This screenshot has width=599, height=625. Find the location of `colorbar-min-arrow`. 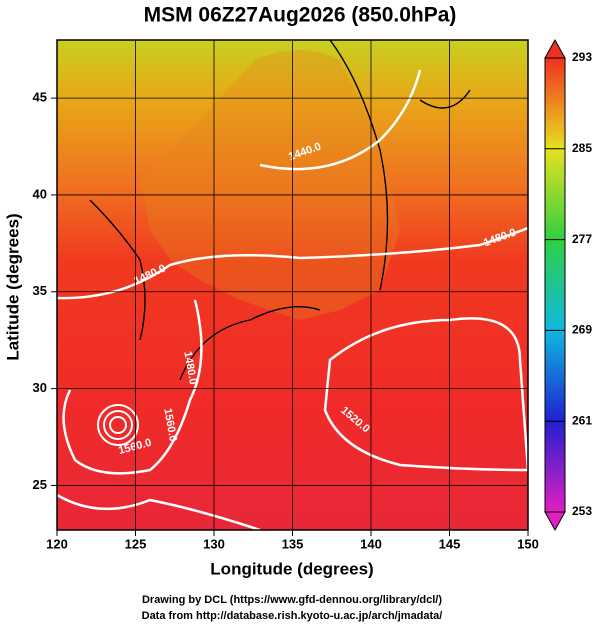

colorbar-min-arrow is located at coordinates (555, 521).